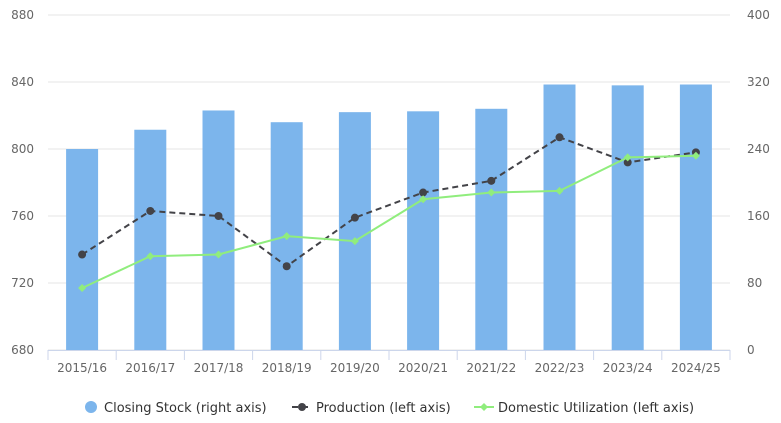  What do you see at coordinates (484, 407) in the screenshot?
I see `legend-symbol-domestic-utilization` at bounding box center [484, 407].